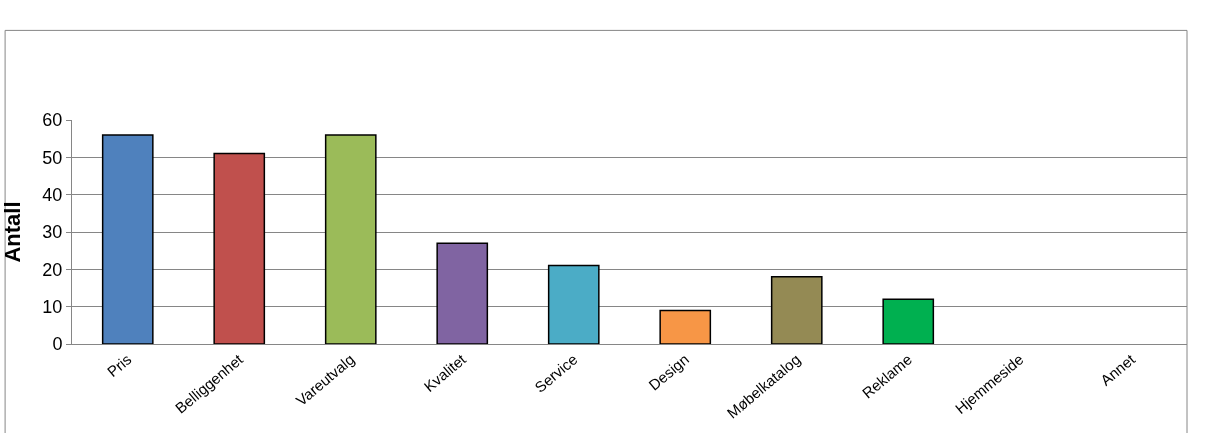 This screenshot has width=1217, height=433. Describe the element at coordinates (52, 194) in the screenshot. I see `y-tick-label: 40` at that location.